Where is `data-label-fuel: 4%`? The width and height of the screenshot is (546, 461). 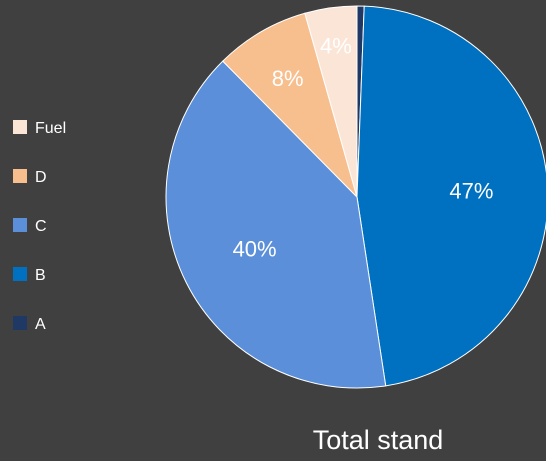
data-label-fuel: 4% is located at coordinates (336, 46).